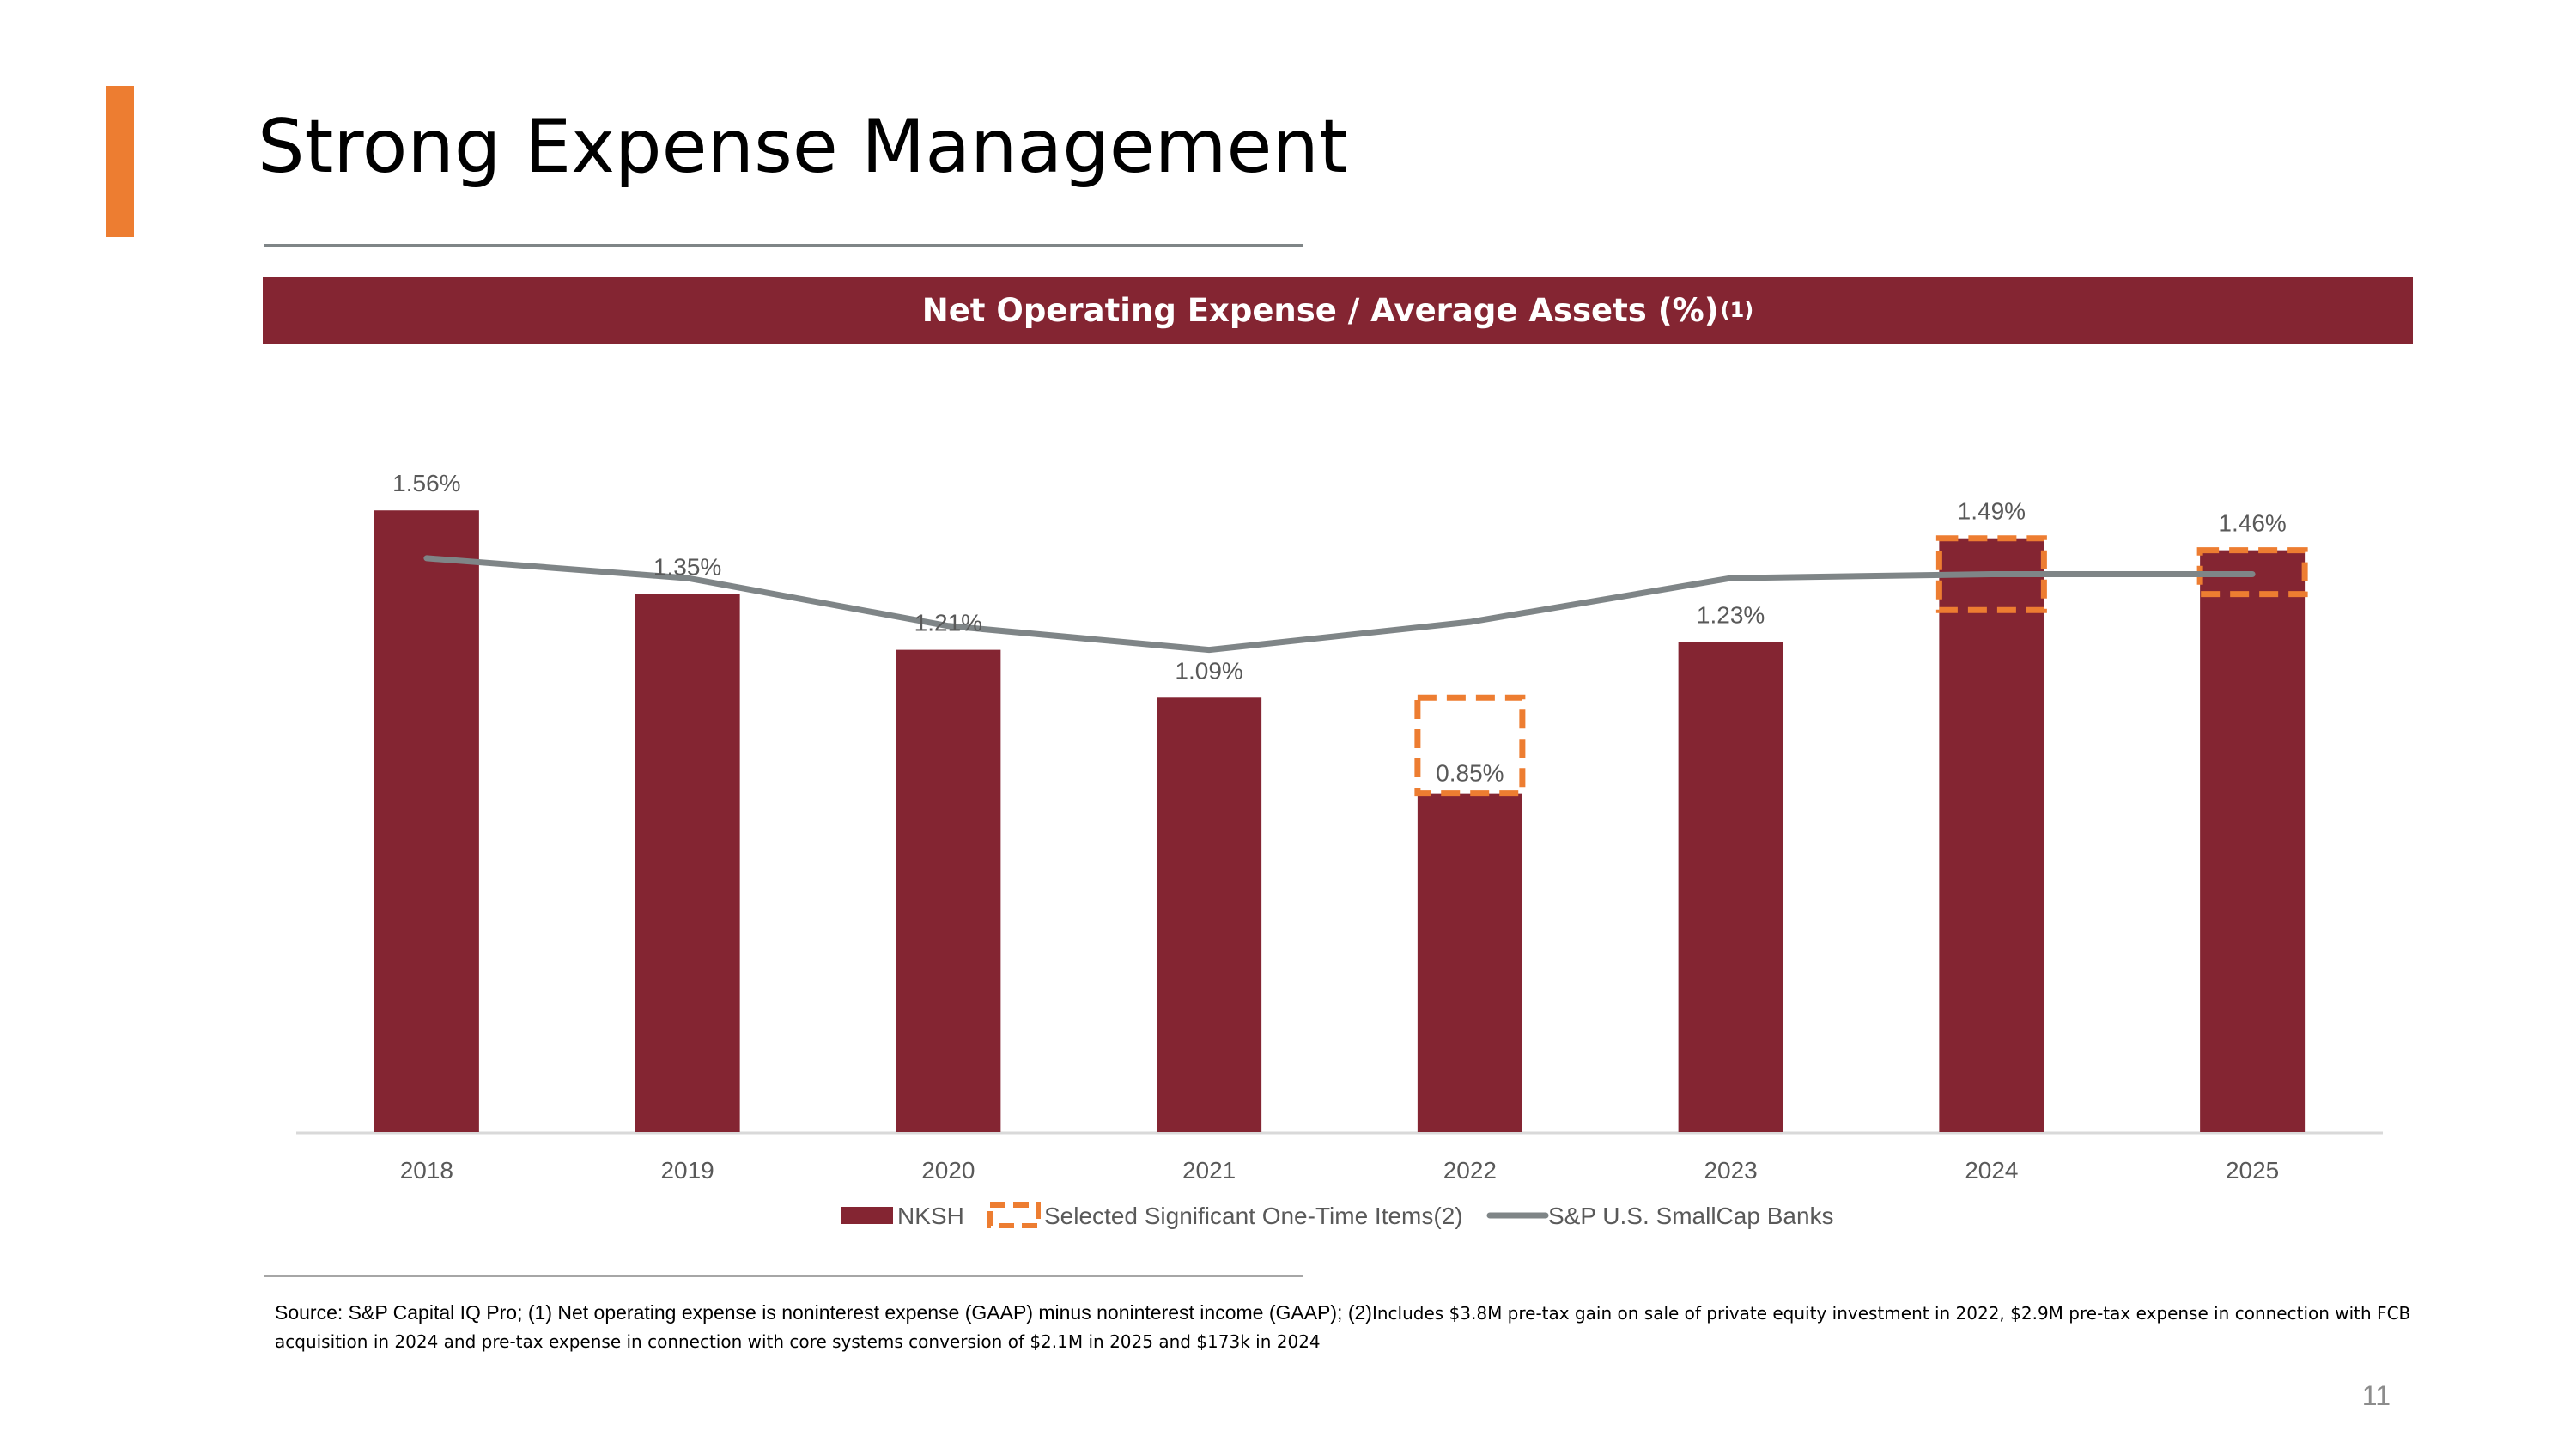 The height and width of the screenshot is (1449, 2576). Describe the element at coordinates (120, 161) in the screenshot. I see `title-accent-bar` at that location.